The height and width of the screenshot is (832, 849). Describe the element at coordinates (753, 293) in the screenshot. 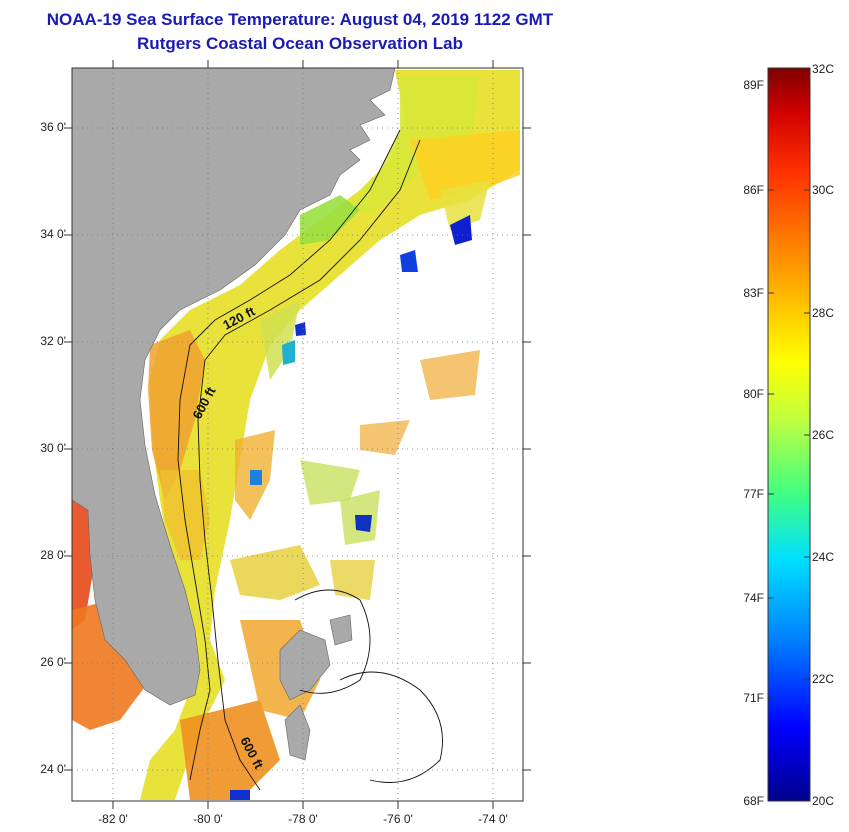

I see `colorbar-f-83: 83F` at that location.